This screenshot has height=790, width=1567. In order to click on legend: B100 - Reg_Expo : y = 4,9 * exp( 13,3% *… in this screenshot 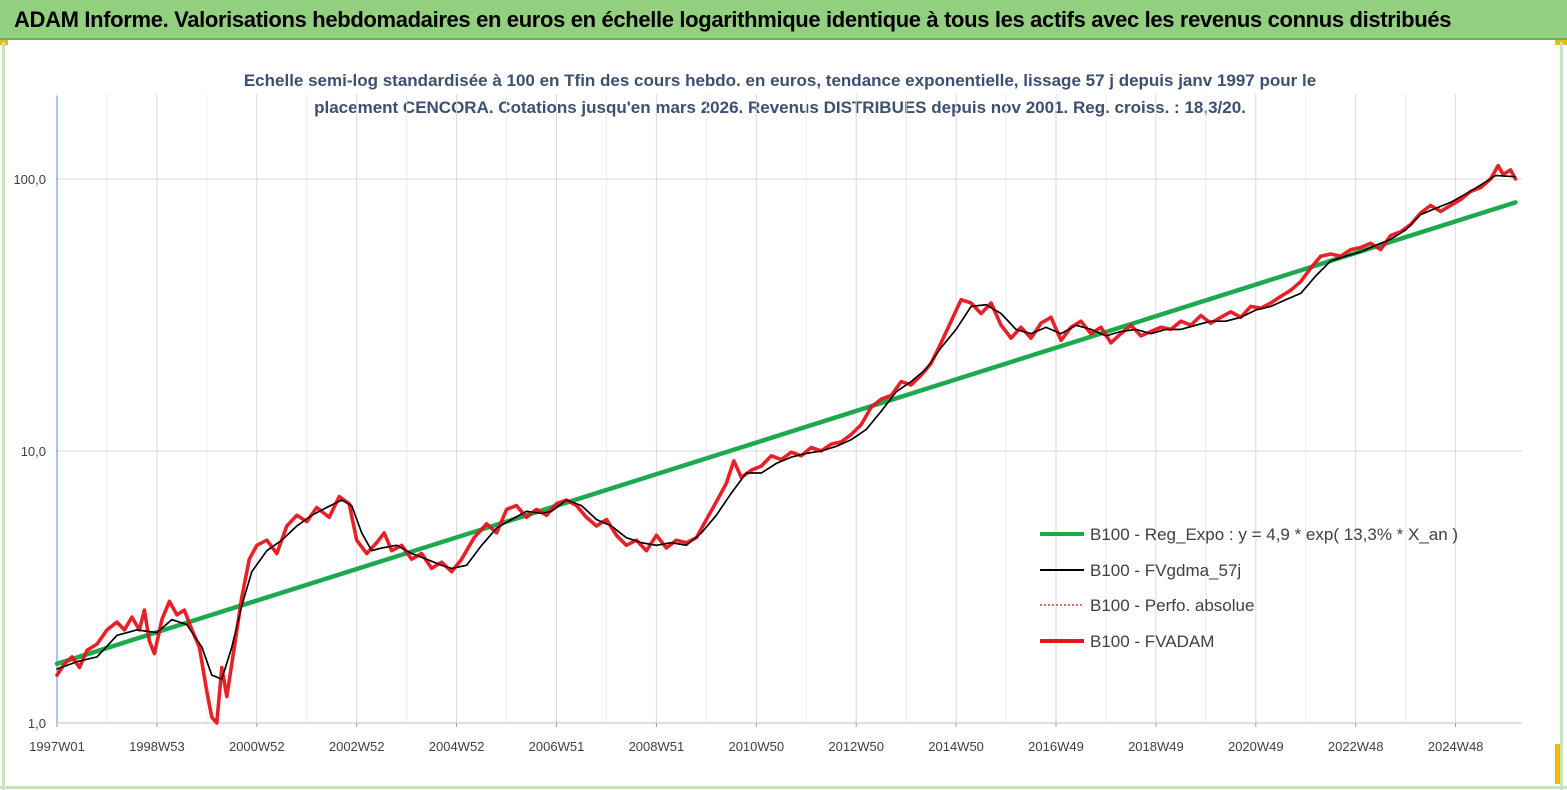, I will do `click(1249, 588)`.